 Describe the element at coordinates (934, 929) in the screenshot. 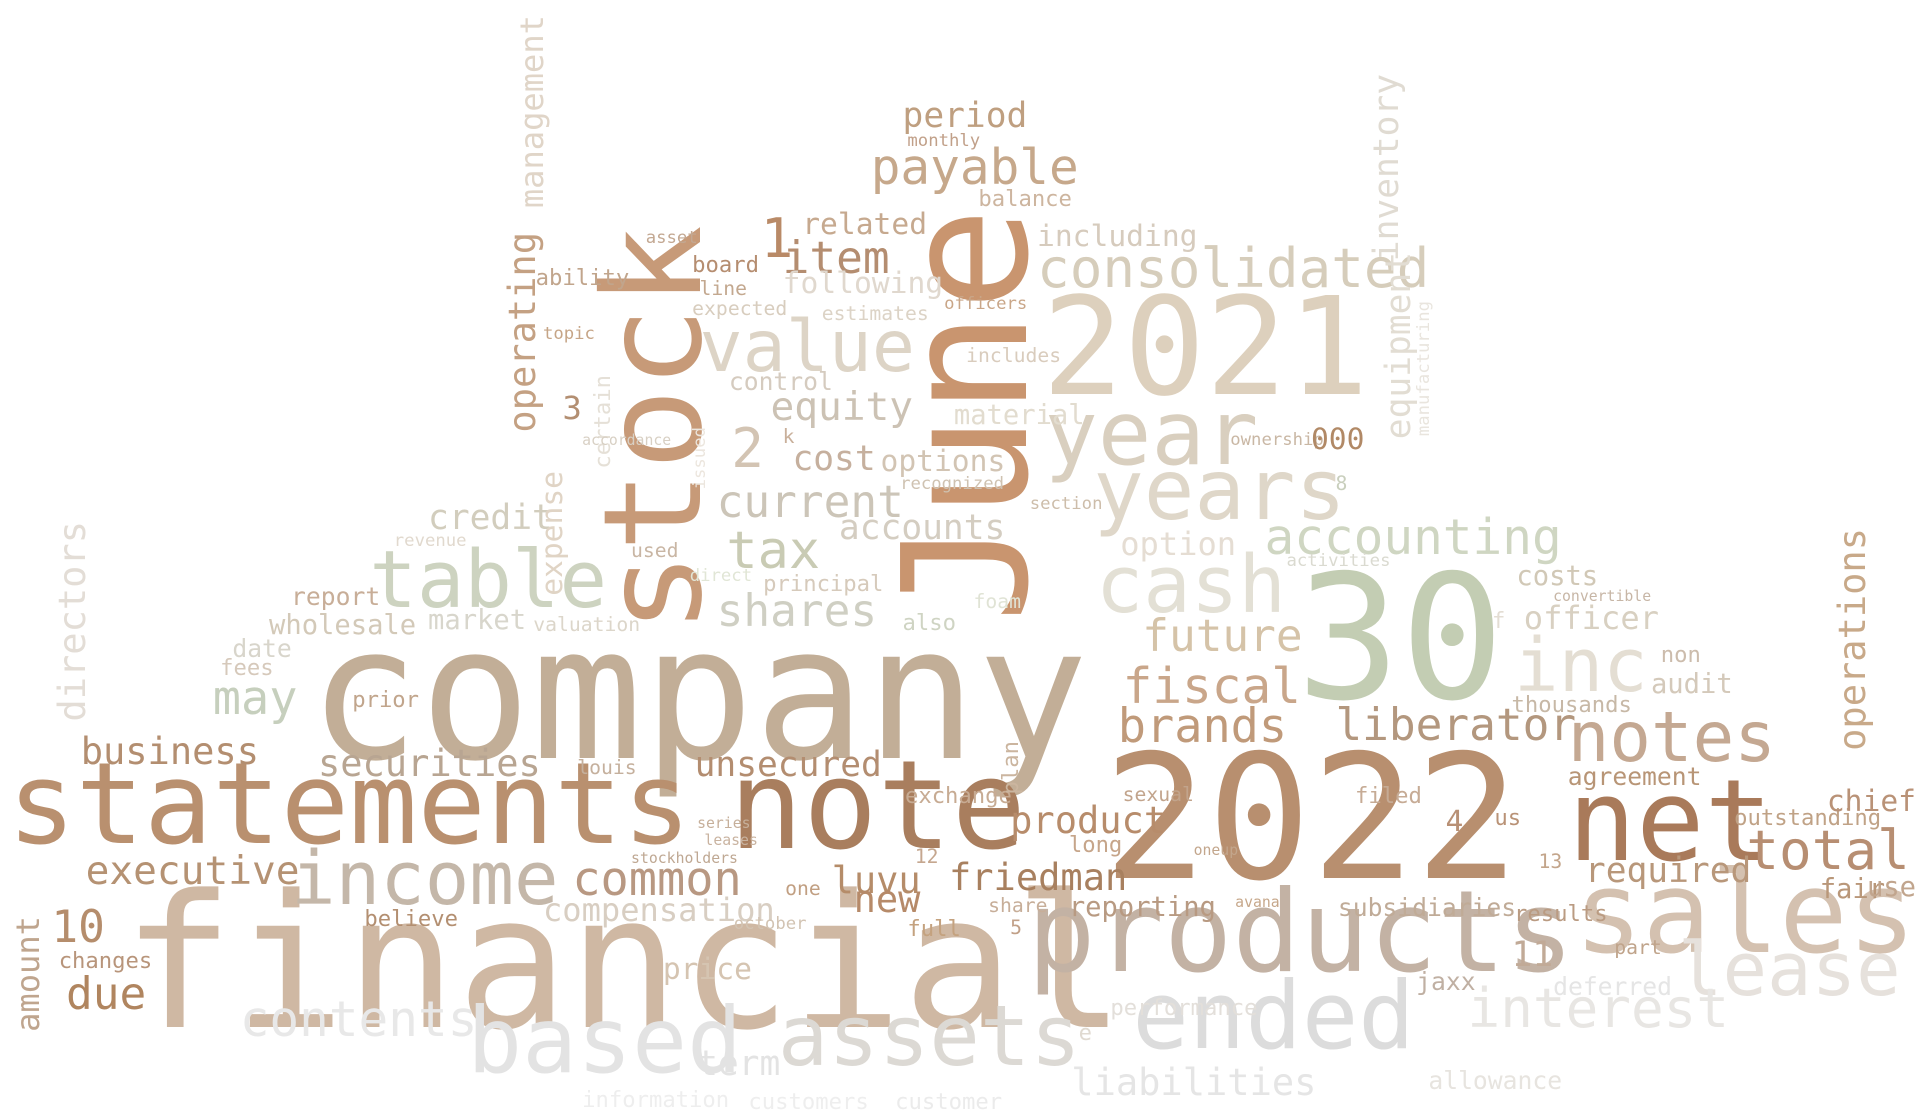

I see `cloud-word-111: full` at that location.